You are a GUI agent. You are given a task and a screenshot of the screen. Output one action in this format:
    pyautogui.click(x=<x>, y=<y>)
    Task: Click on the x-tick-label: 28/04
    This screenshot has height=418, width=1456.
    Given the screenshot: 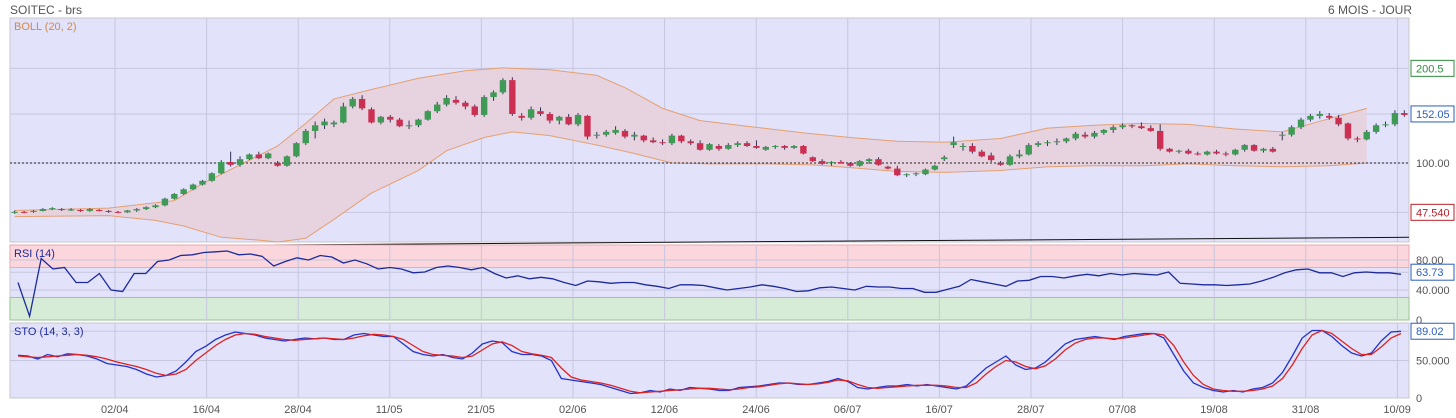 What is the action you would take?
    pyautogui.click(x=298, y=410)
    